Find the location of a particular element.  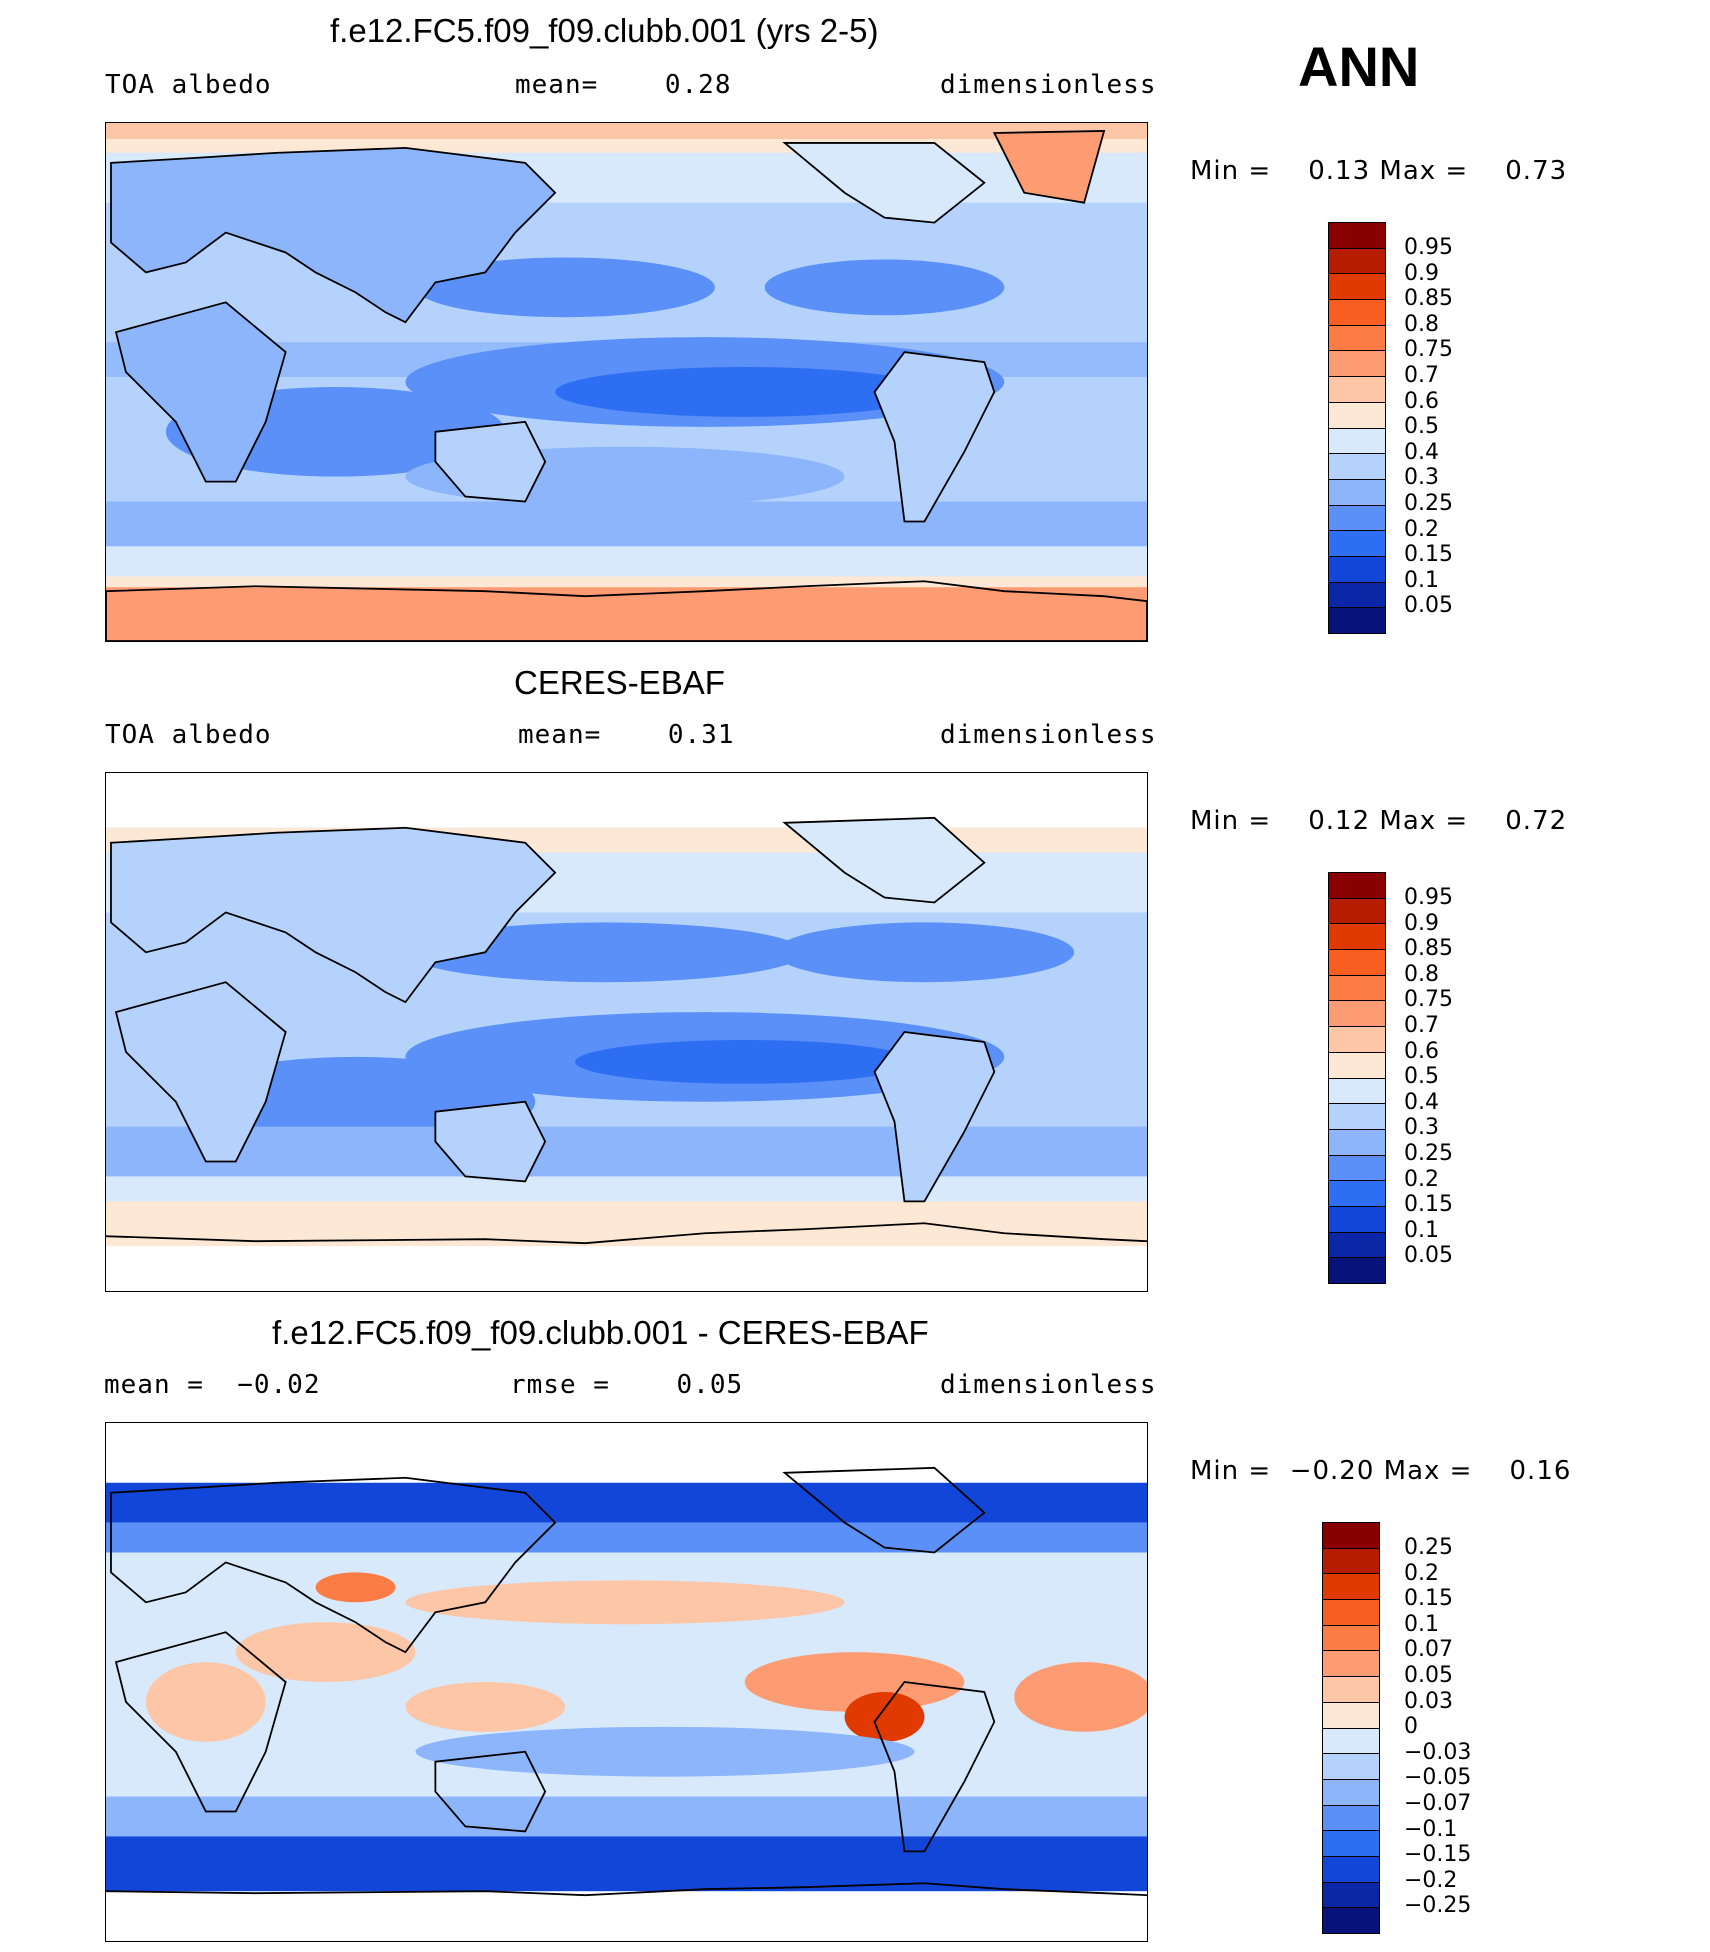

colorbar-tick-label: −0.1 is located at coordinates (1431, 1829).